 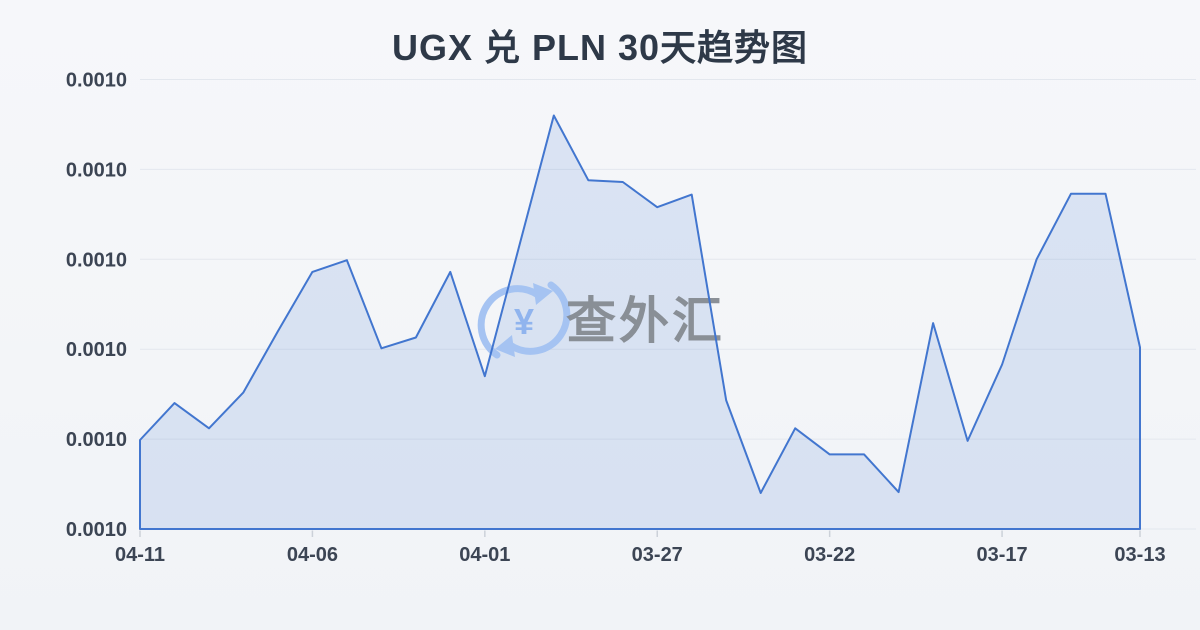 What do you see at coordinates (1001, 555) in the screenshot?
I see `x-tick-label: 03-17` at bounding box center [1001, 555].